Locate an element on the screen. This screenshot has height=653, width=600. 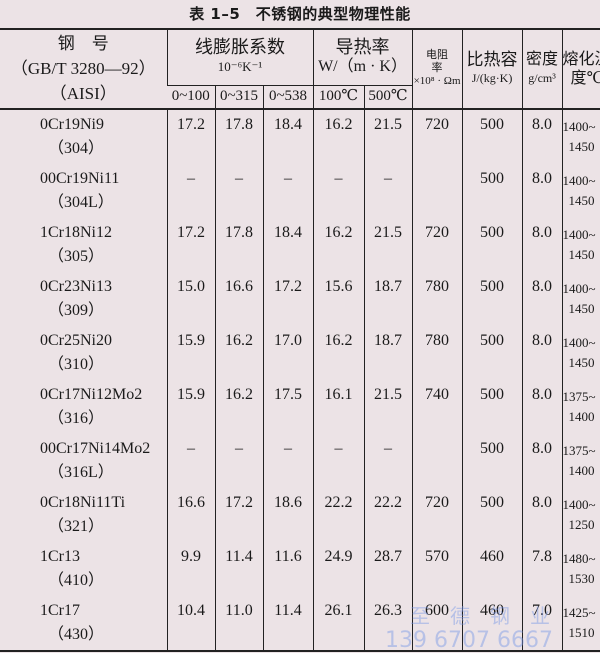
header-temp-100: 100℃ is located at coordinates (338, 96).